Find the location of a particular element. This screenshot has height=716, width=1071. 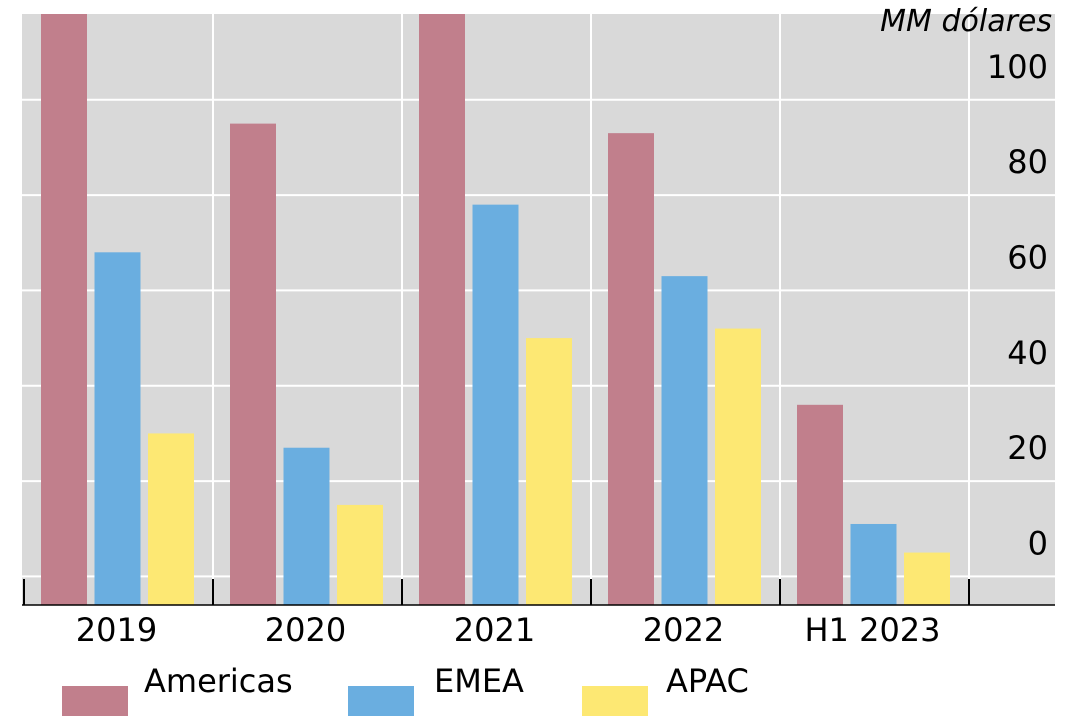

y-axis: 0 20 40 60 80 100 is located at coordinates (1017, 305).